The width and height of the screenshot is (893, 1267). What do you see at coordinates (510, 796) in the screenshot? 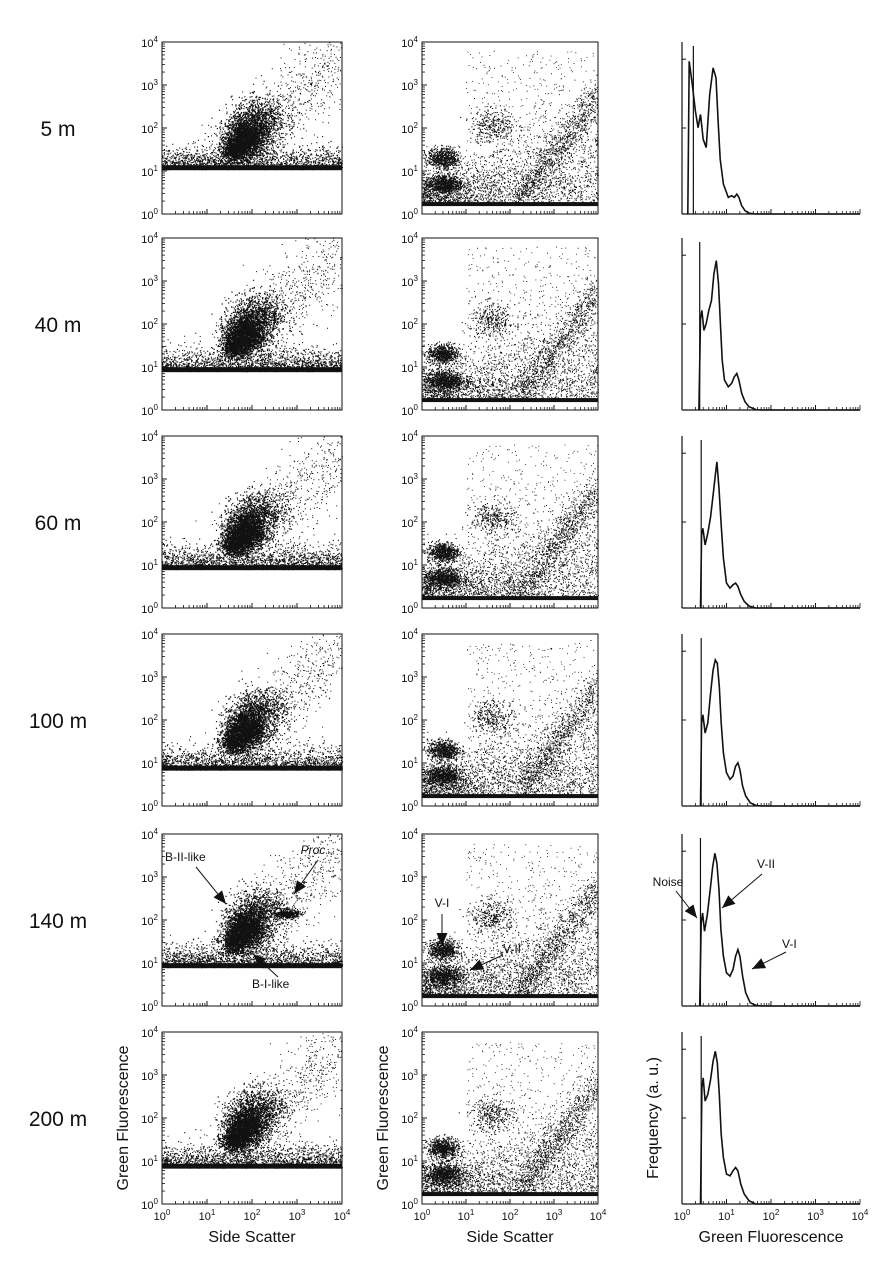
I see `detection-floor-band` at bounding box center [510, 796].